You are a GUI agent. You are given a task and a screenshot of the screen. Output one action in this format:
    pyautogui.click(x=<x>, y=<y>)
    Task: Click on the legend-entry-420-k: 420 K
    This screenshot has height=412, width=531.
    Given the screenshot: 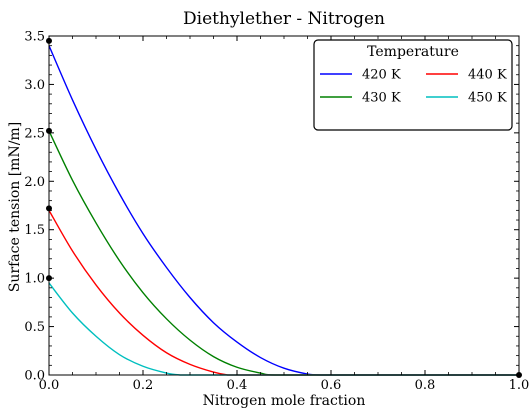 What is the action you would take?
    pyautogui.click(x=360, y=75)
    